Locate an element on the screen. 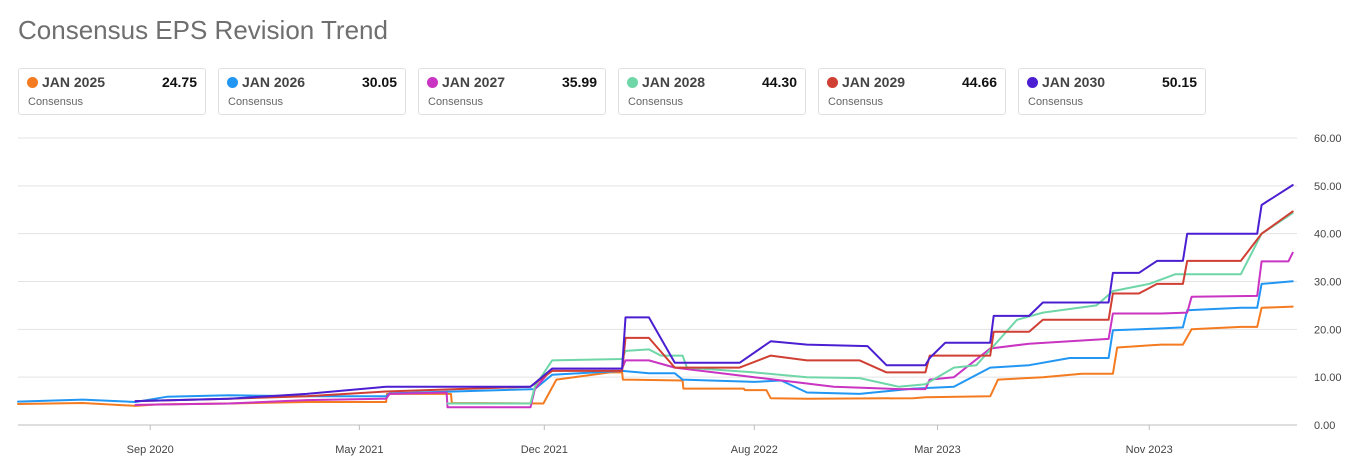  y-tick-label: 10.00 is located at coordinates (1328, 378).